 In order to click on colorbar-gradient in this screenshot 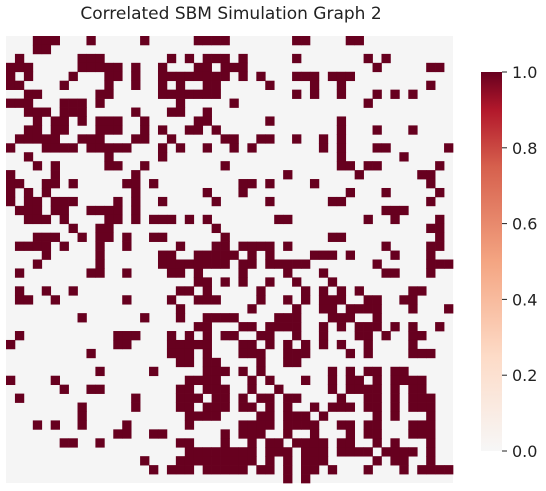, I will do `click(491, 261)`.